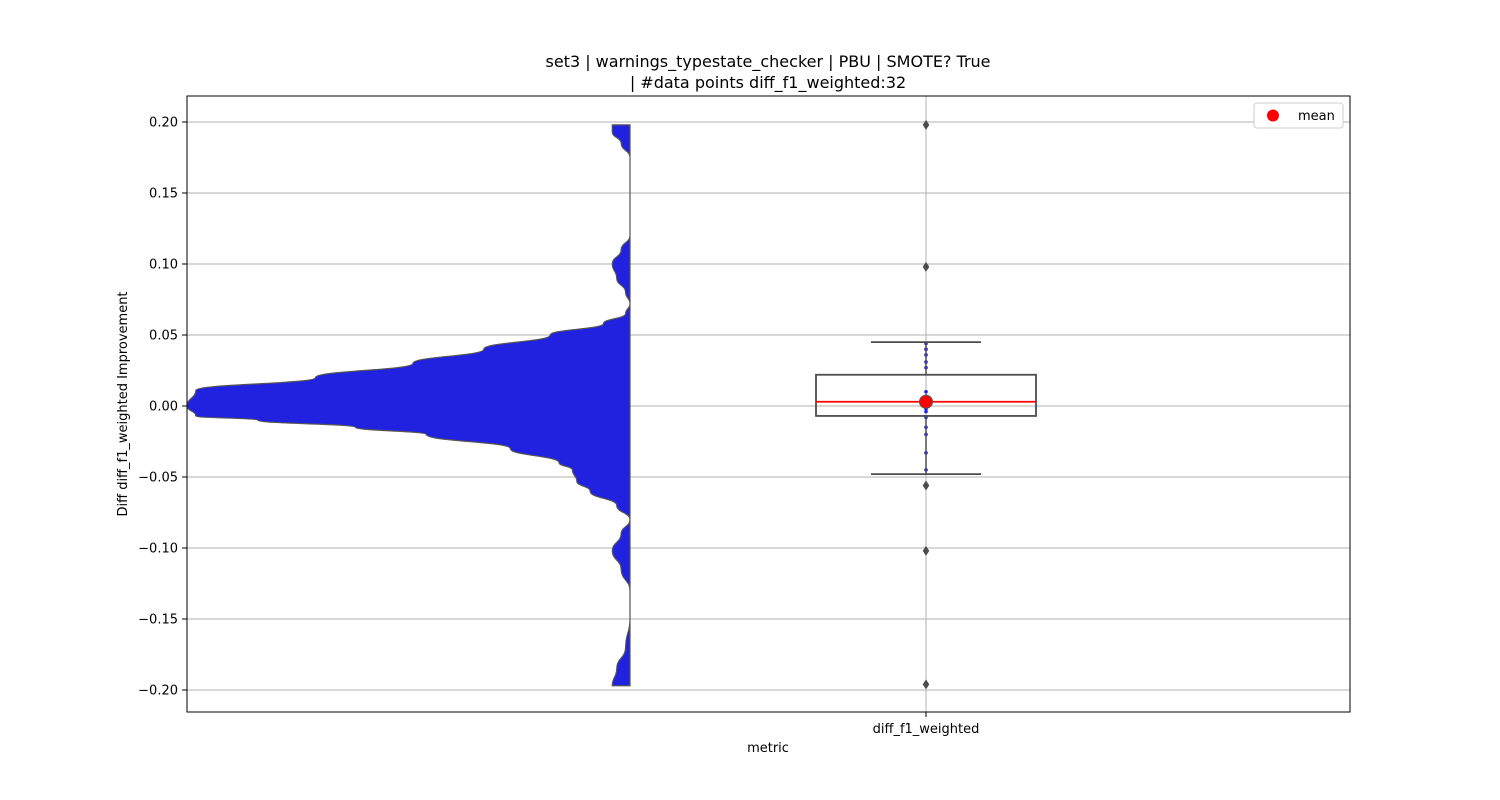 This screenshot has height=800, width=1500. I want to click on y-axis-label: Diff diff_f1_weighted Improvement, so click(123, 403).